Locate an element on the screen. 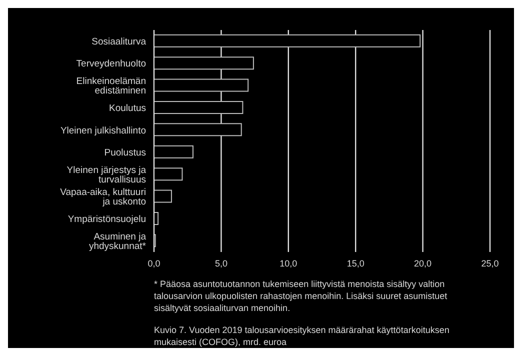  y-tick-label: Elinkeinoelämän edistäminen is located at coordinates (111, 86).